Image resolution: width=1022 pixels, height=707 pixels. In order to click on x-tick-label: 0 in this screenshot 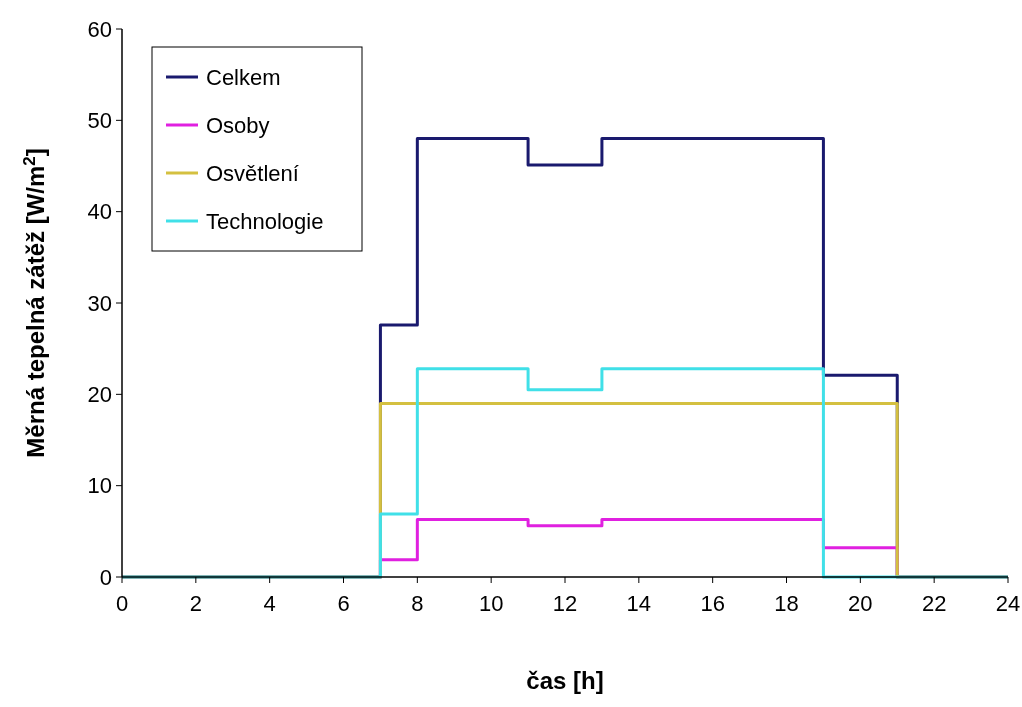, I will do `click(122, 603)`.